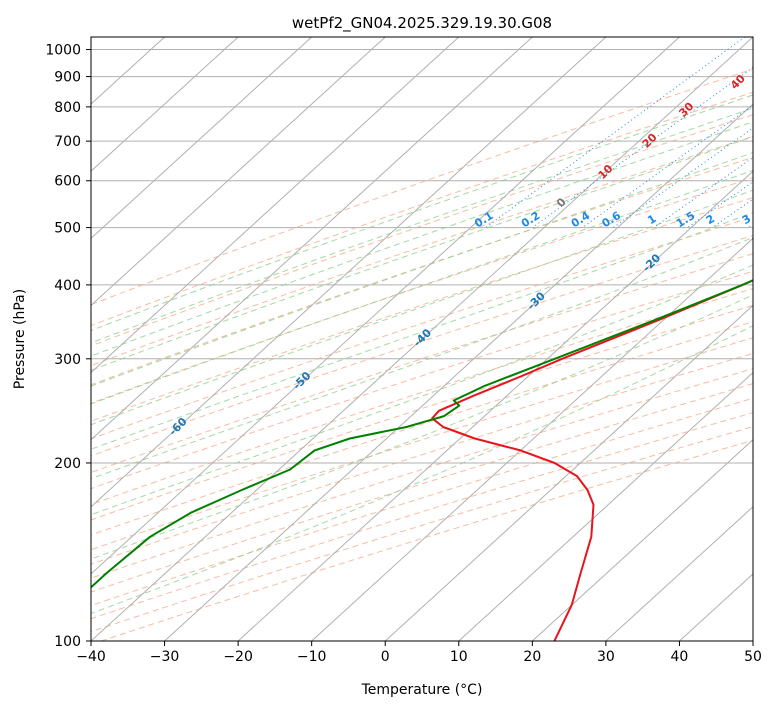 The width and height of the screenshot is (775, 708). Describe the element at coordinates (385, 657) in the screenshot. I see `x-tick-label: 0` at that location.